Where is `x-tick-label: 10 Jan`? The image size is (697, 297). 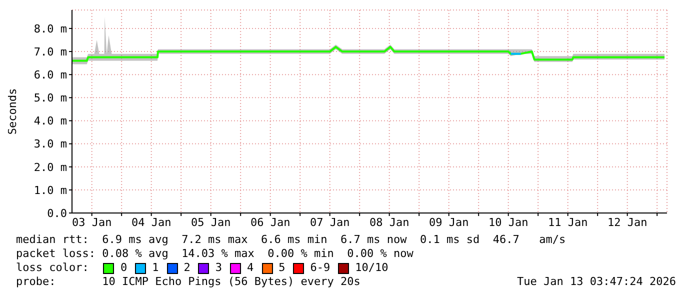
x-tick-label: 10 Jan is located at coordinates (508, 222).